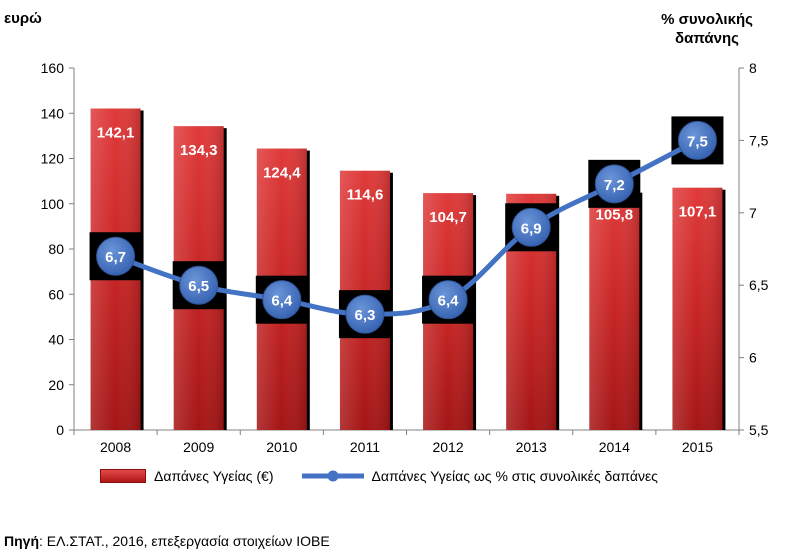 The image size is (803, 556). Describe the element at coordinates (21, 541) in the screenshot. I see `source-label: Πηγή` at that location.